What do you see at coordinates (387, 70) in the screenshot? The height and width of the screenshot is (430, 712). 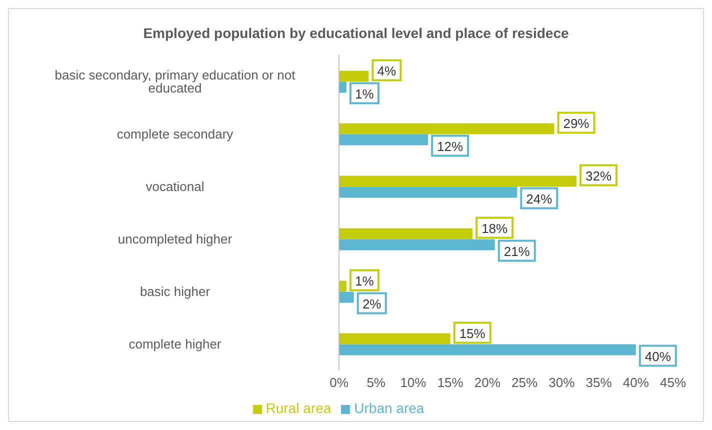 I see `data-label: 4%` at bounding box center [387, 70].